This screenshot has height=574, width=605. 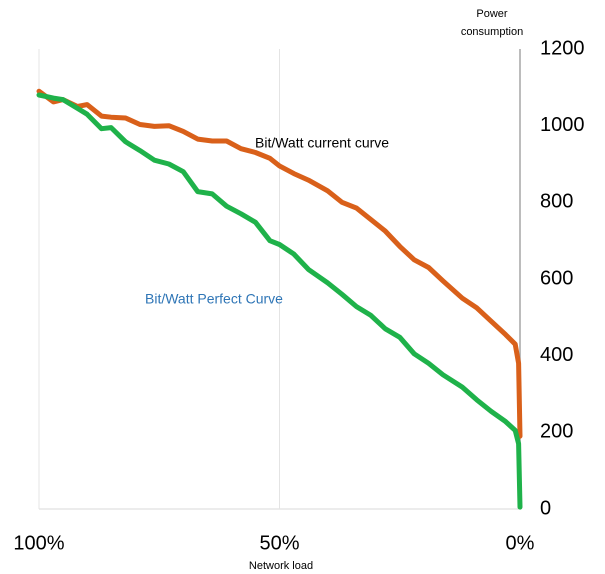 I want to click on x-tick-label: 100%, so click(x=38, y=543).